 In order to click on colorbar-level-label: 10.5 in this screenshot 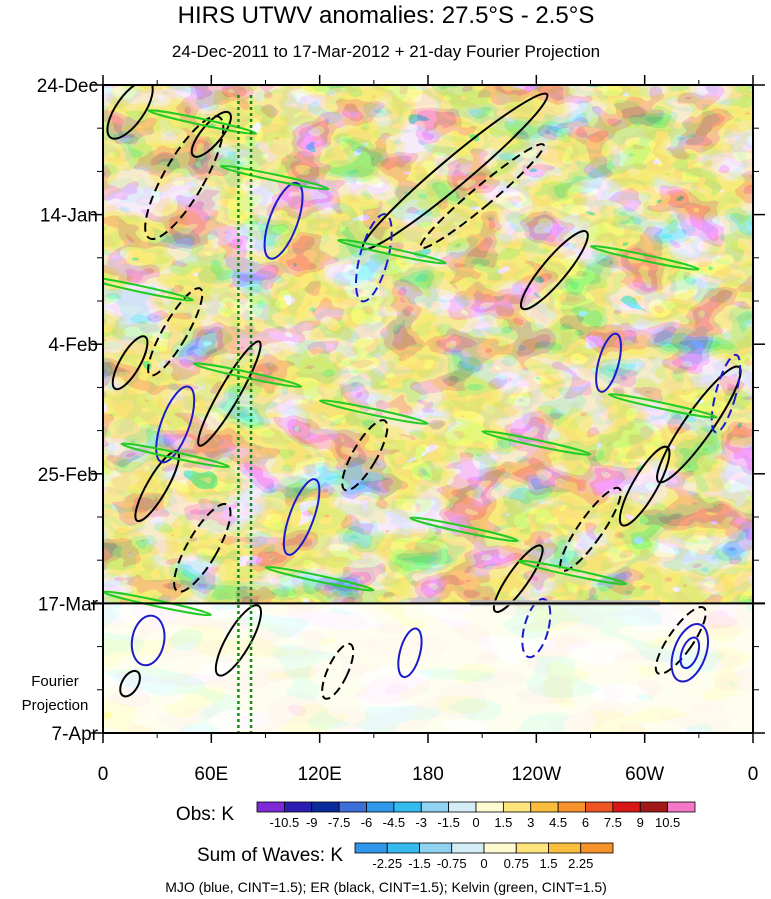, I will do `click(667, 822)`.